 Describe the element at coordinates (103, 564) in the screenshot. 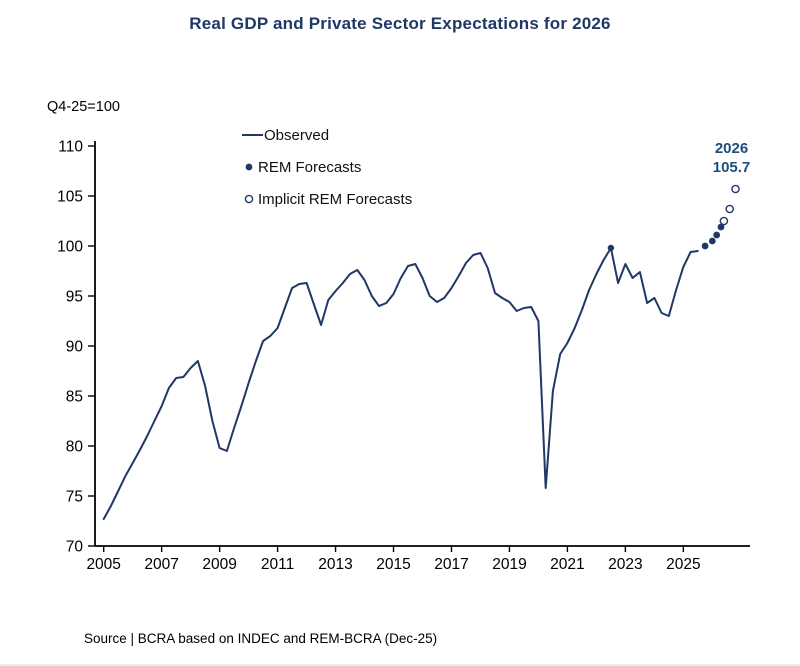

I see `svg-text: 2005` at that location.